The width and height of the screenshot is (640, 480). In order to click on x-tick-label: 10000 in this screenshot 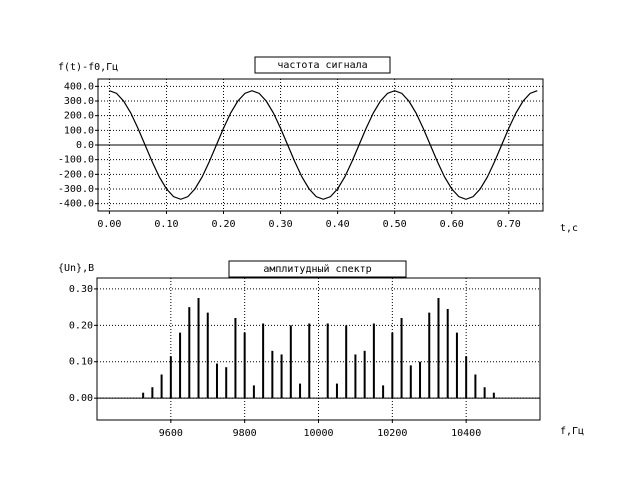, I will do `click(318, 433)`.